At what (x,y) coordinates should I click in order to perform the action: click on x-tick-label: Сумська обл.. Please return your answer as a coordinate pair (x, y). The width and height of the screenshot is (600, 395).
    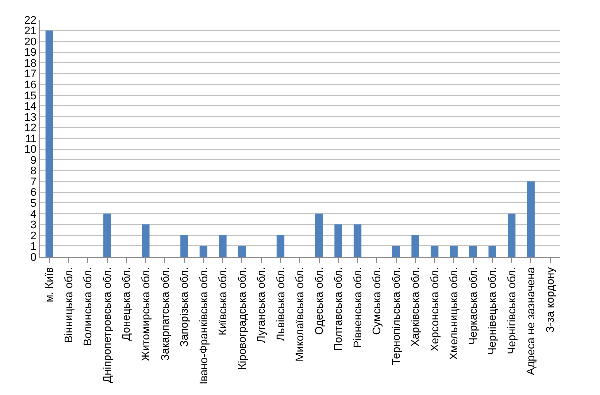
    Looking at the image, I should click on (378, 301).